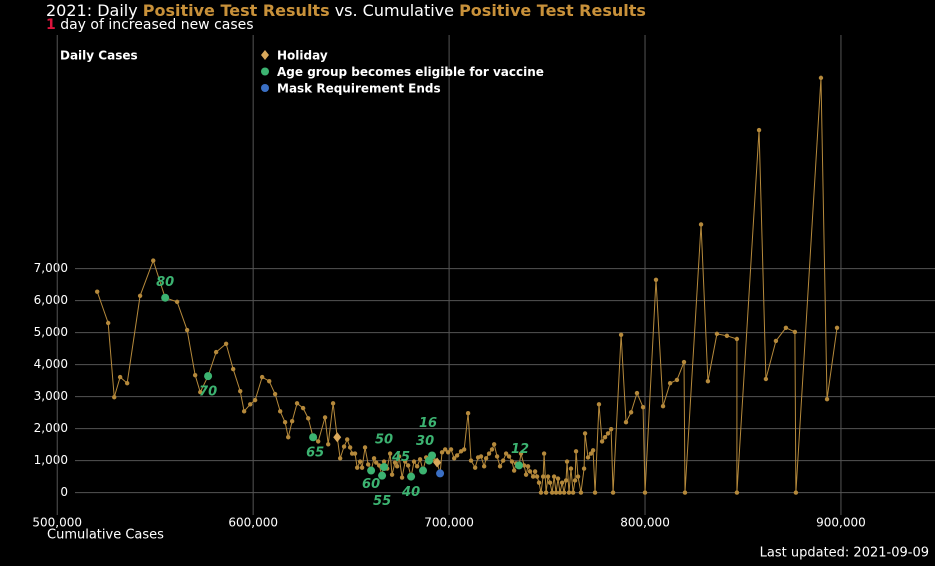 The width and height of the screenshot is (935, 566). Describe the element at coordinates (105, 535) in the screenshot. I see `x-axis-label: Cumulative Cases` at that location.